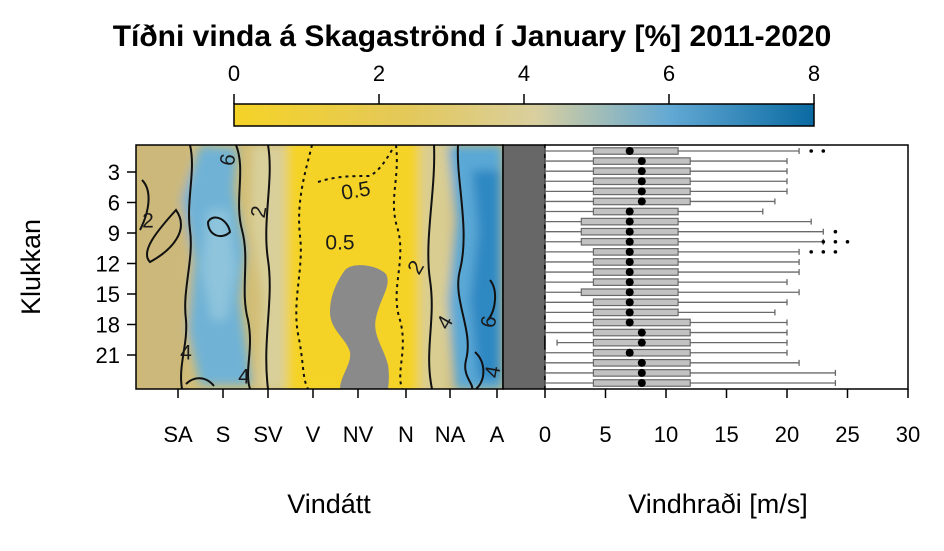 The image size is (944, 551). I want to click on heatmap-x-tick-label: NV, so click(358, 434).